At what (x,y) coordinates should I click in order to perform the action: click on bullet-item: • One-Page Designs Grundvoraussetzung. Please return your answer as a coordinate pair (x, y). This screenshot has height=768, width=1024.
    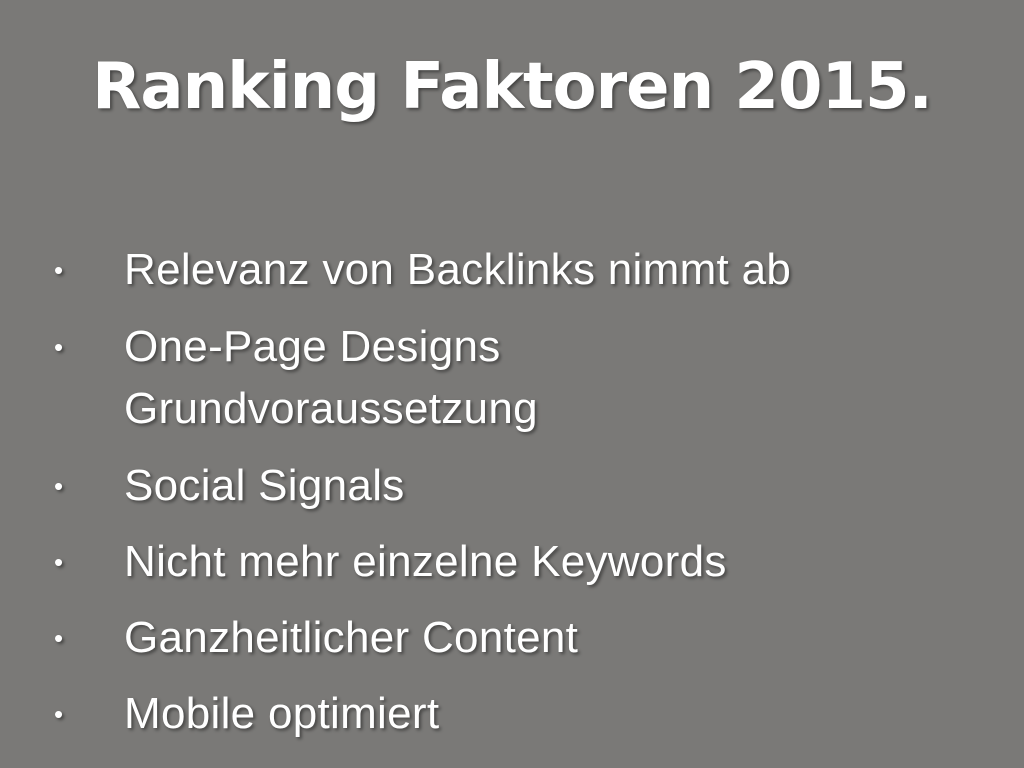
    Looking at the image, I should click on (422, 378).